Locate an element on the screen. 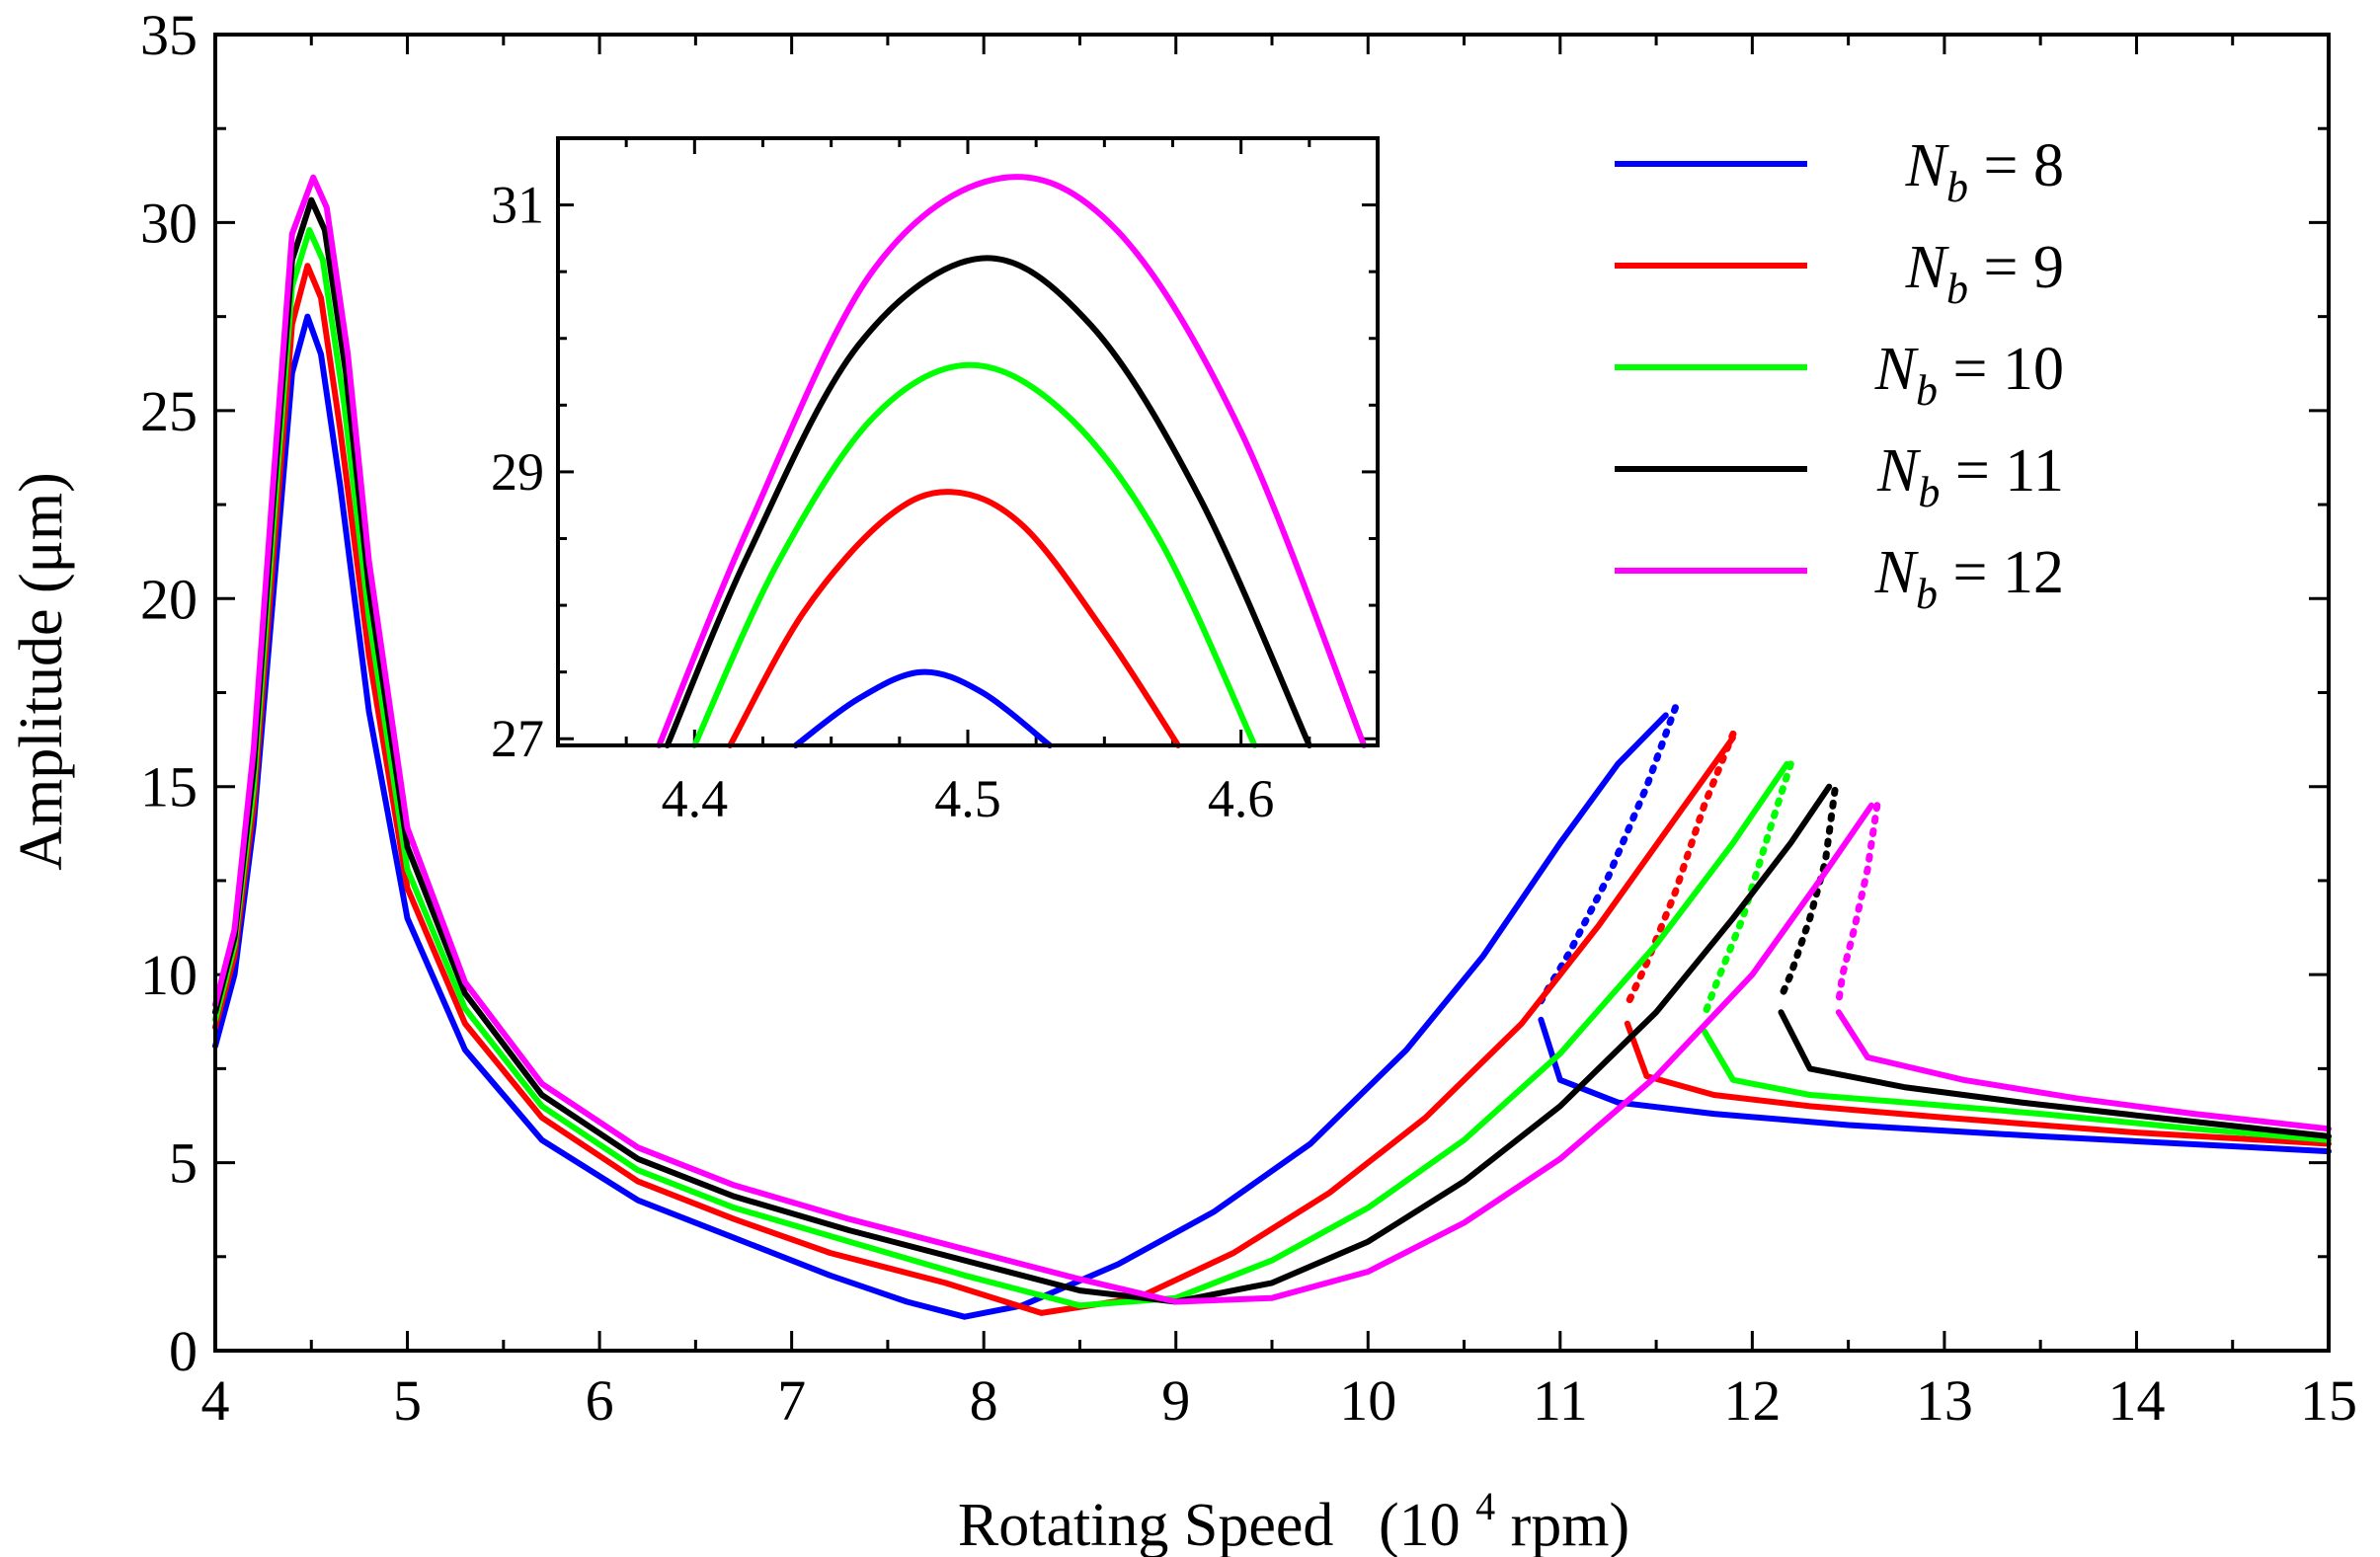 Image resolution: width=2380 pixels, height=1557 pixels. legend-value: = 8 is located at coordinates (2016, 165).